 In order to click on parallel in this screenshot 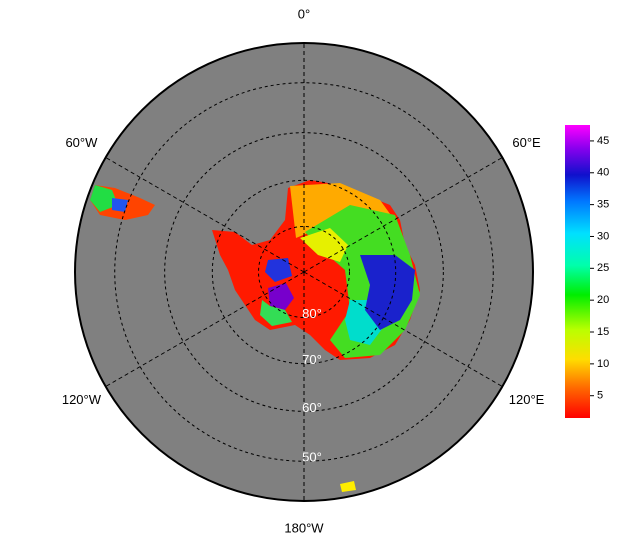, I will do `click(304, 272)`.